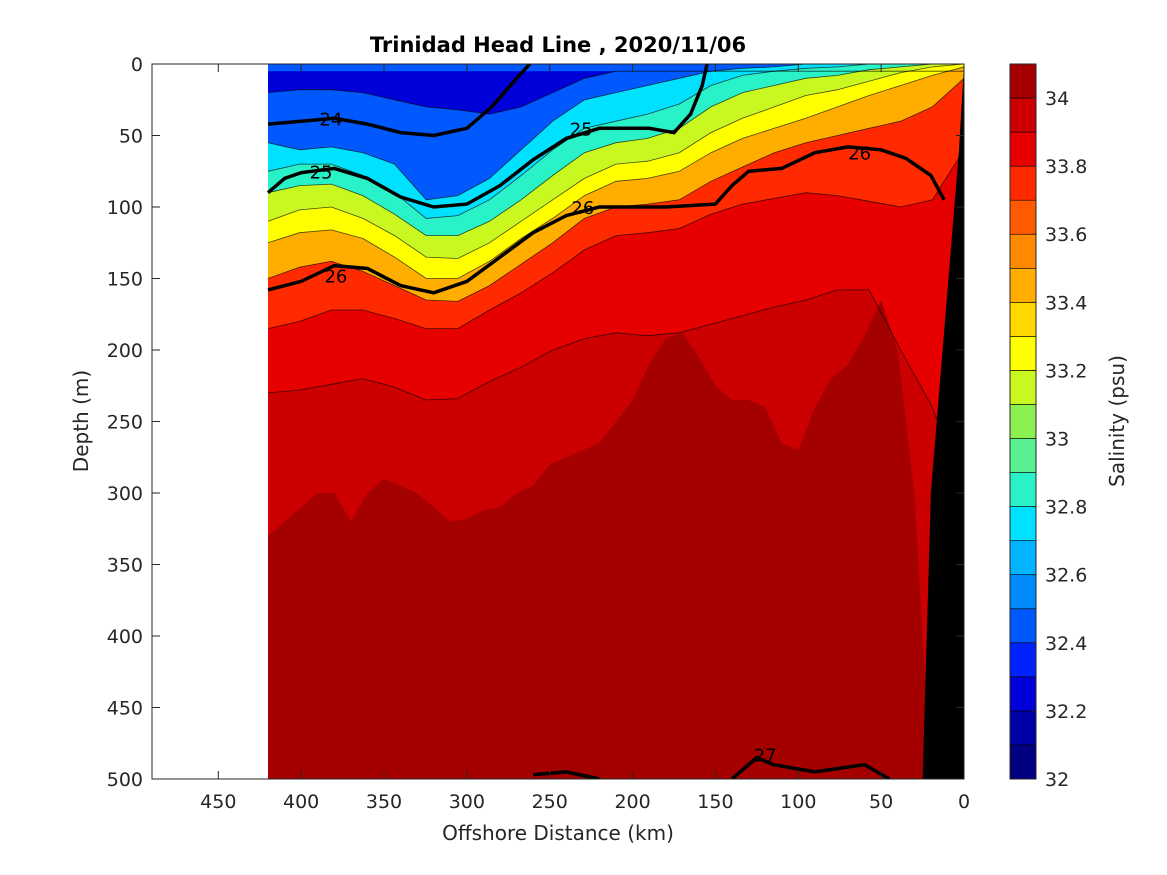  I want to click on chart-title: Trinidad Head Line , 2020/11/06, so click(558, 45).